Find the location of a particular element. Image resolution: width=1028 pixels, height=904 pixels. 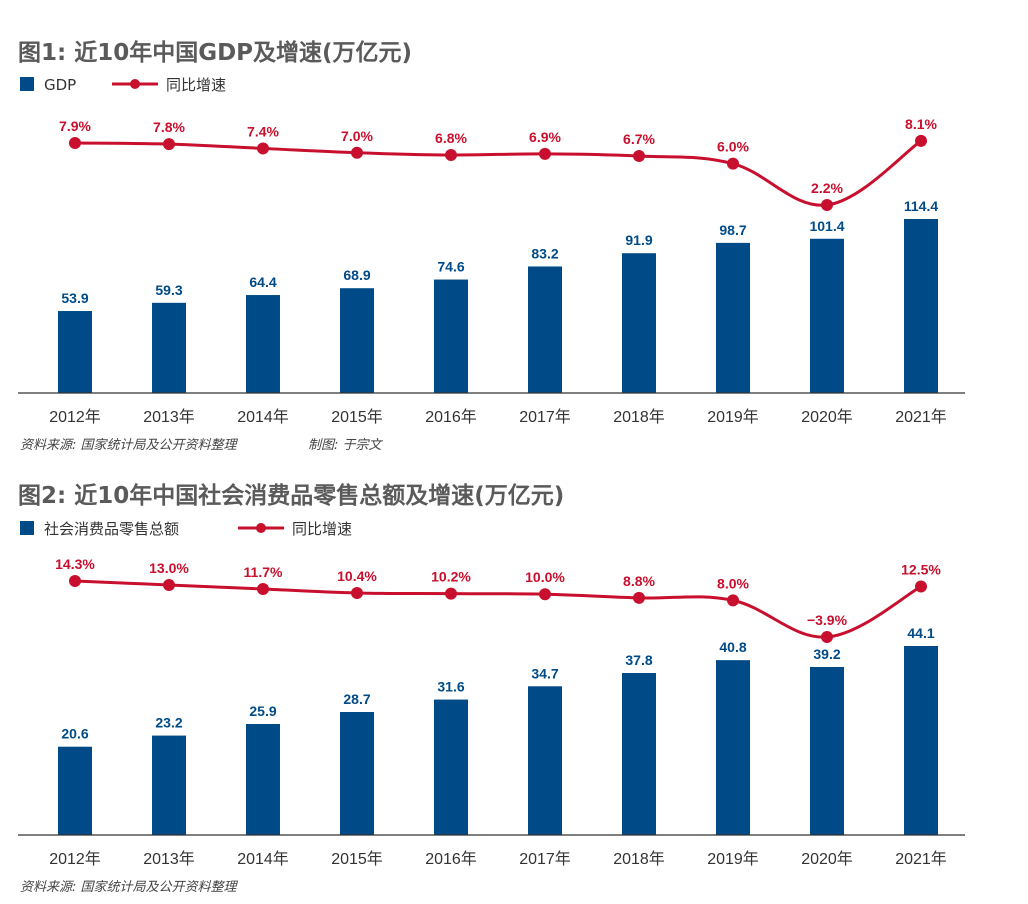

bar-value-label: 98.7 is located at coordinates (732, 230).